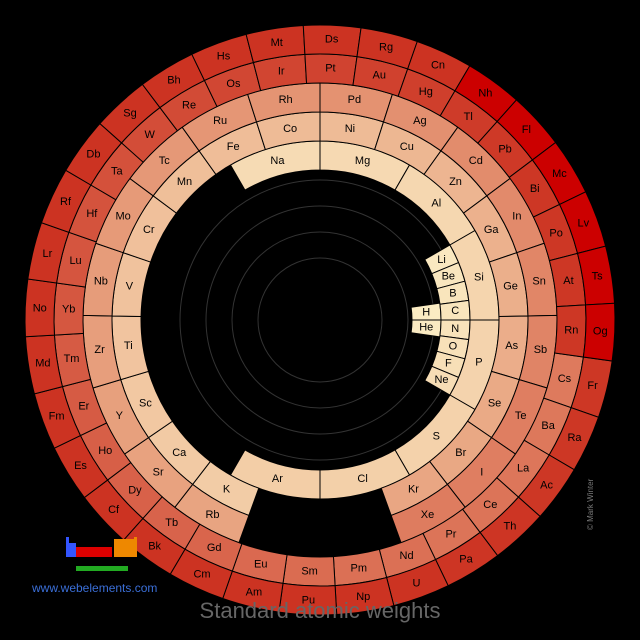  Describe the element at coordinates (227, 489) in the screenshot. I see `element-symbol: K` at that location.